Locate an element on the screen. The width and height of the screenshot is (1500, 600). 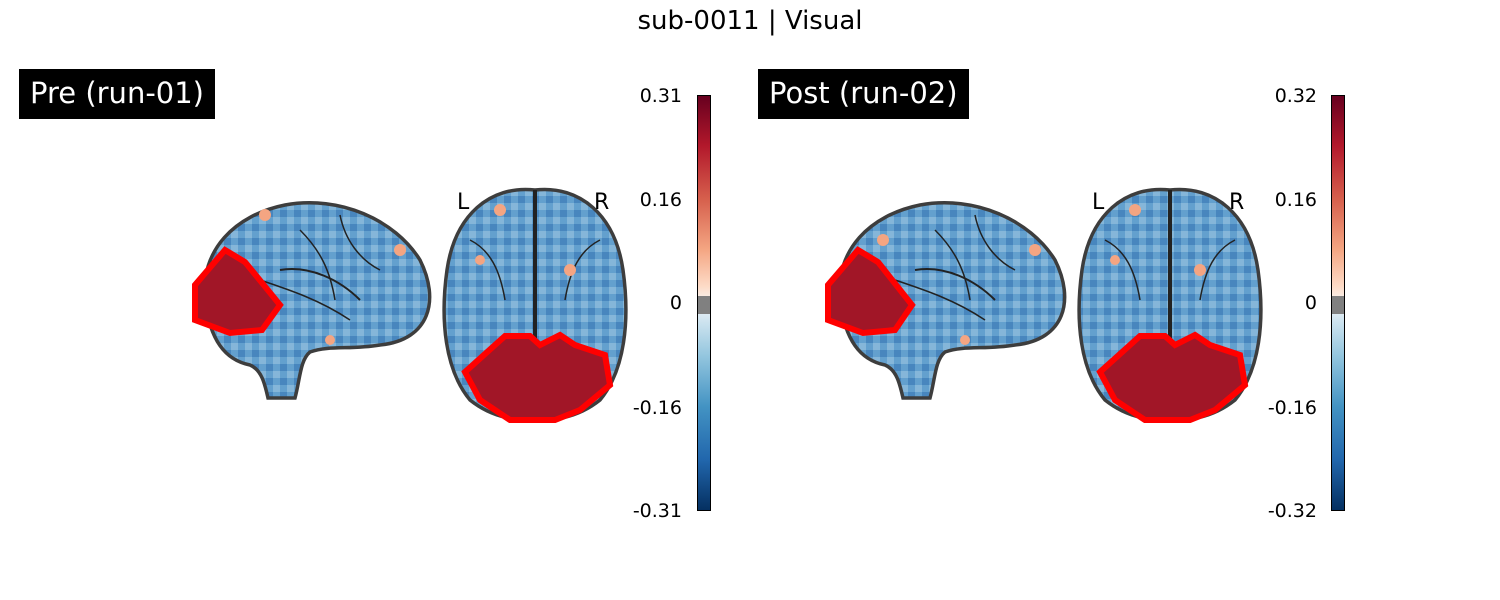
colorbar-tick: 0.31 is located at coordinates (660, 96).